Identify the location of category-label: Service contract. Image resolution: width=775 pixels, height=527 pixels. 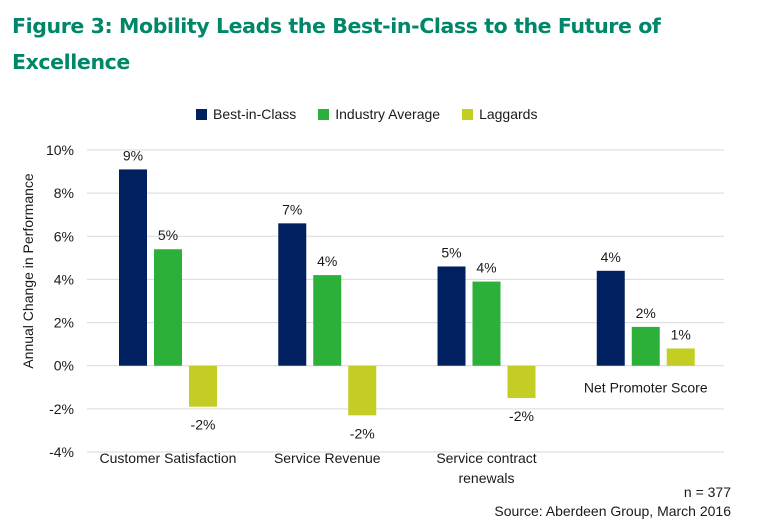
(486, 458).